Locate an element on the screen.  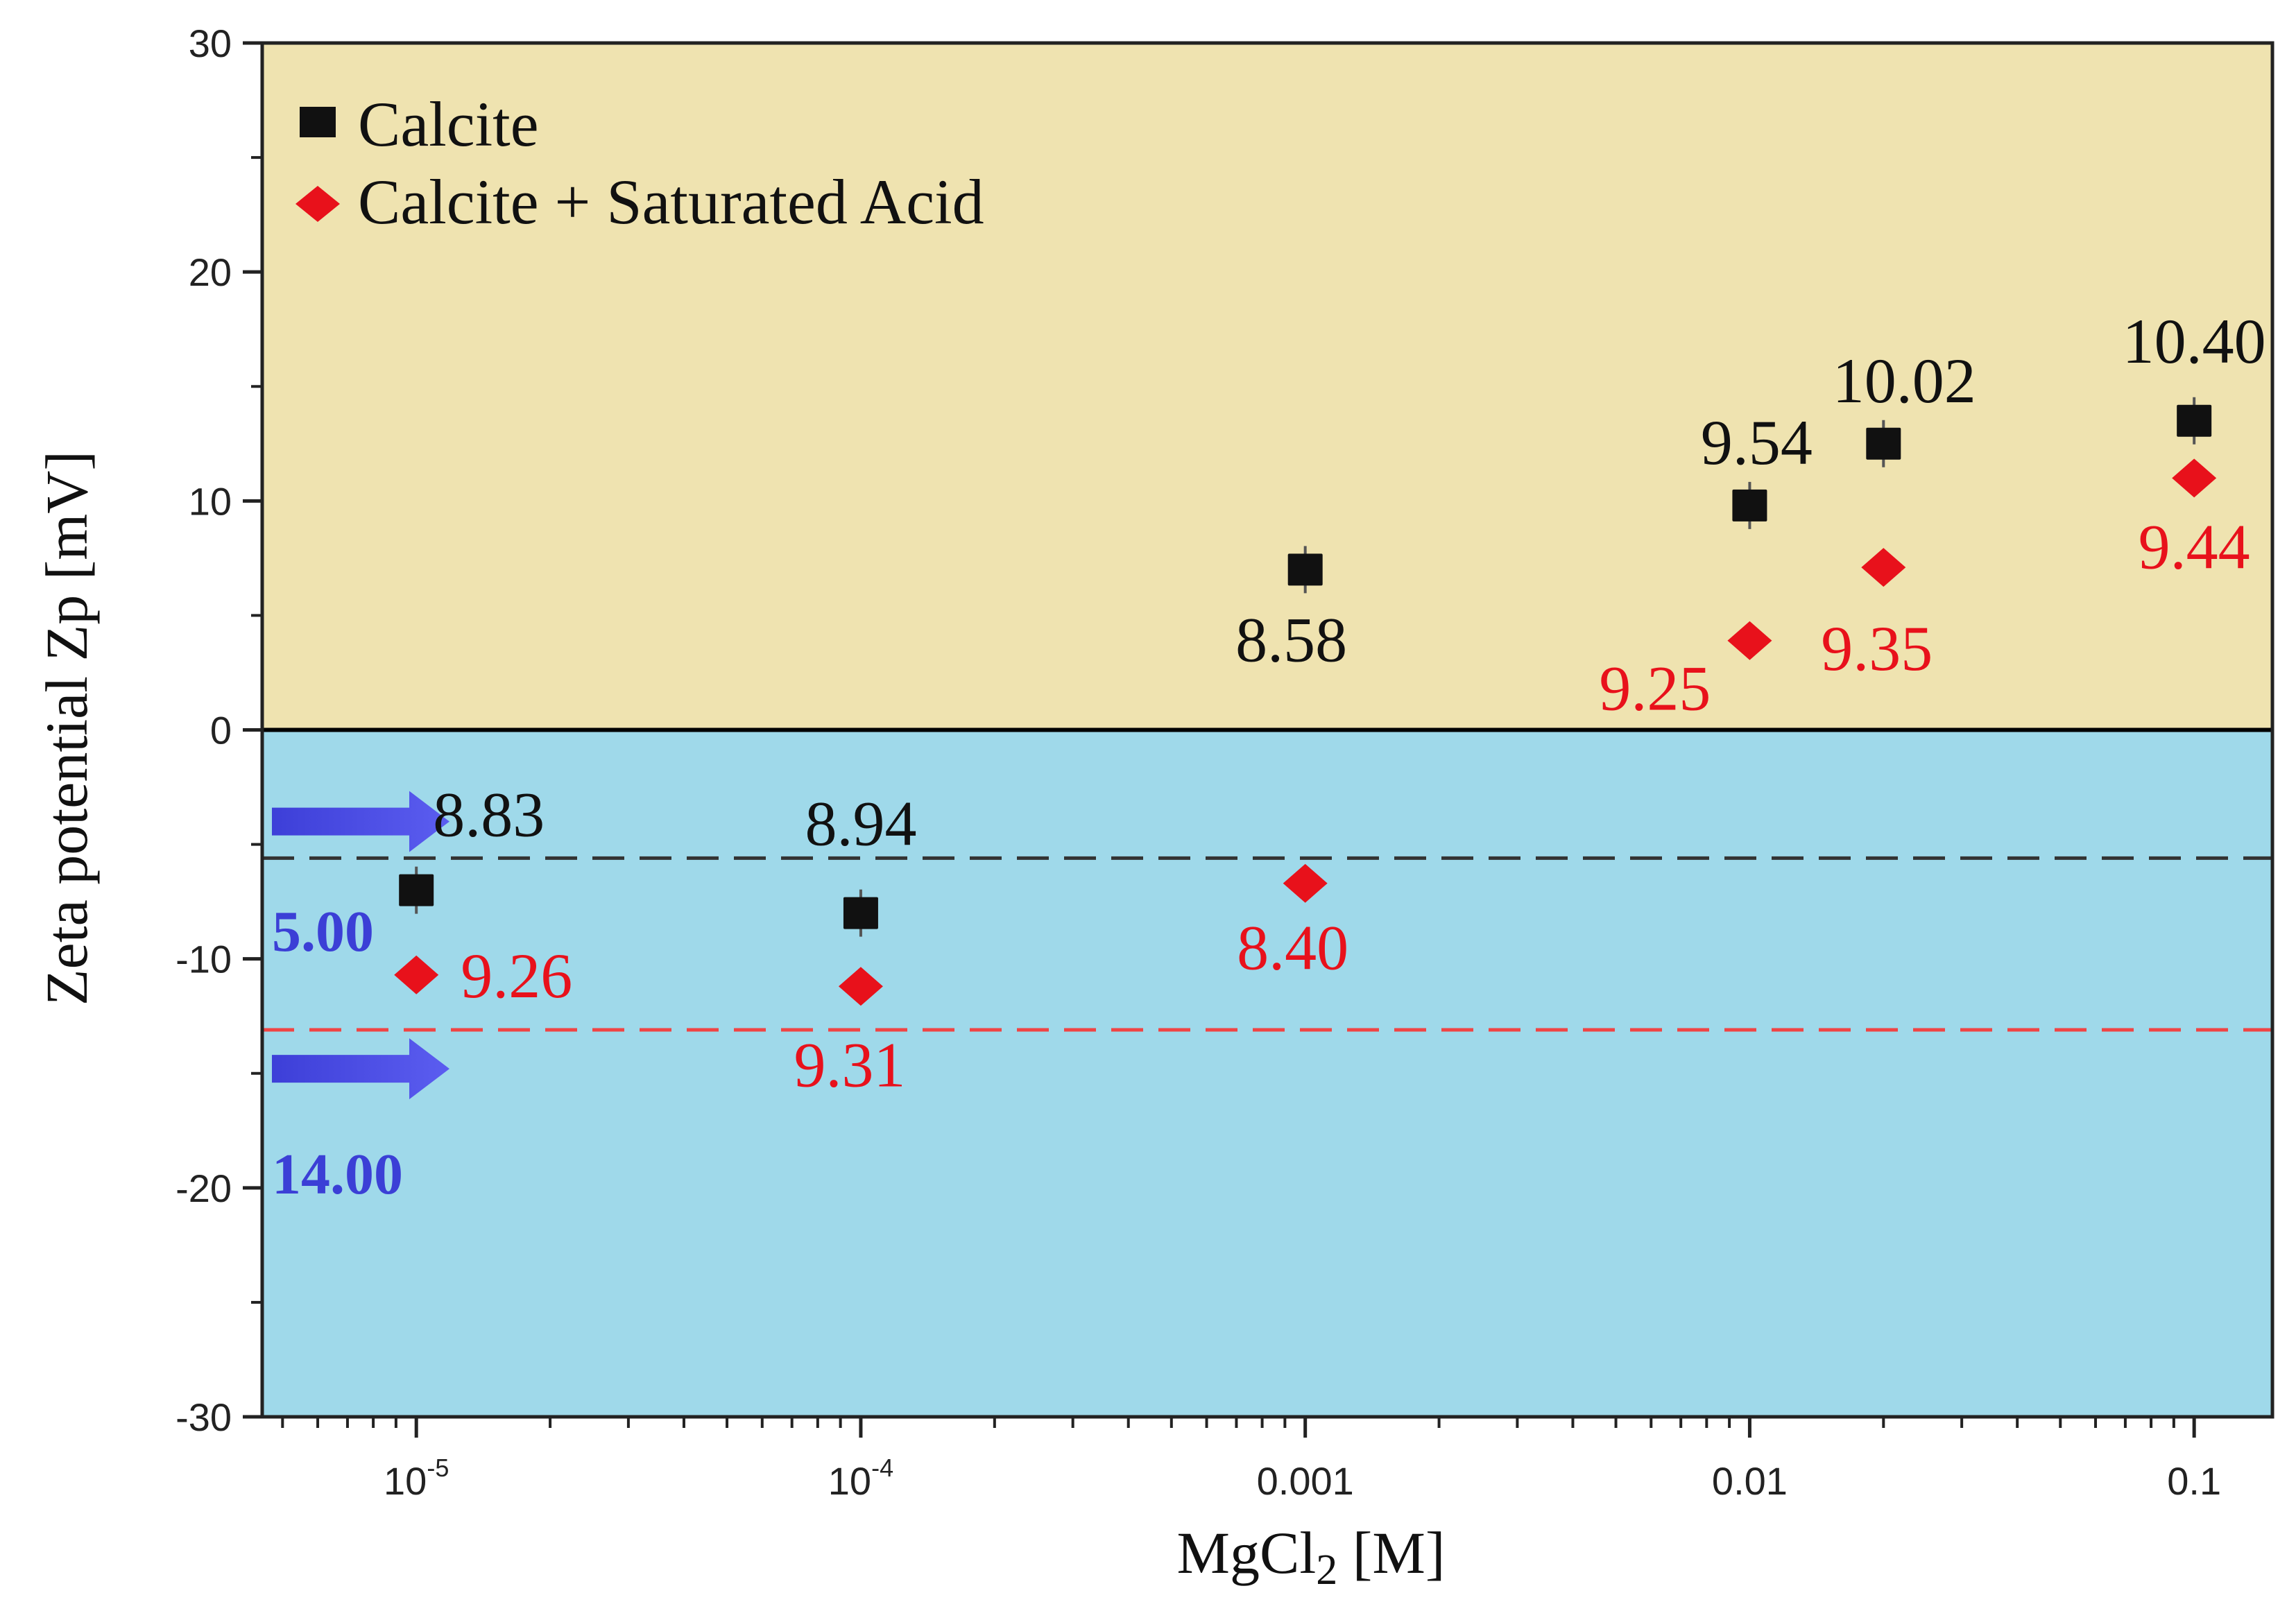
reference-arrows: 5.00 14.00 is located at coordinates (360, 999).